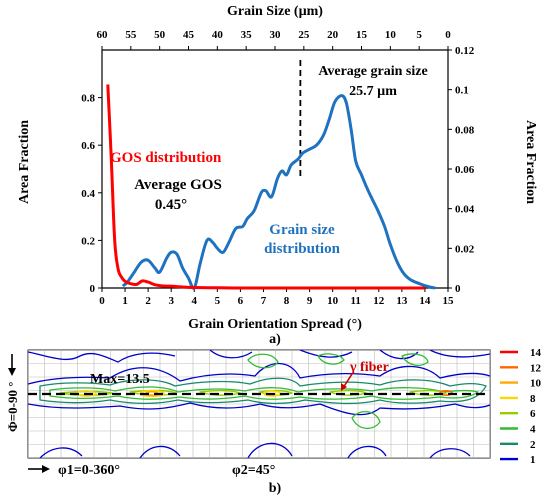  Describe the element at coordinates (195, 301) in the screenshot. I see `x-tick-label: 4` at that location.